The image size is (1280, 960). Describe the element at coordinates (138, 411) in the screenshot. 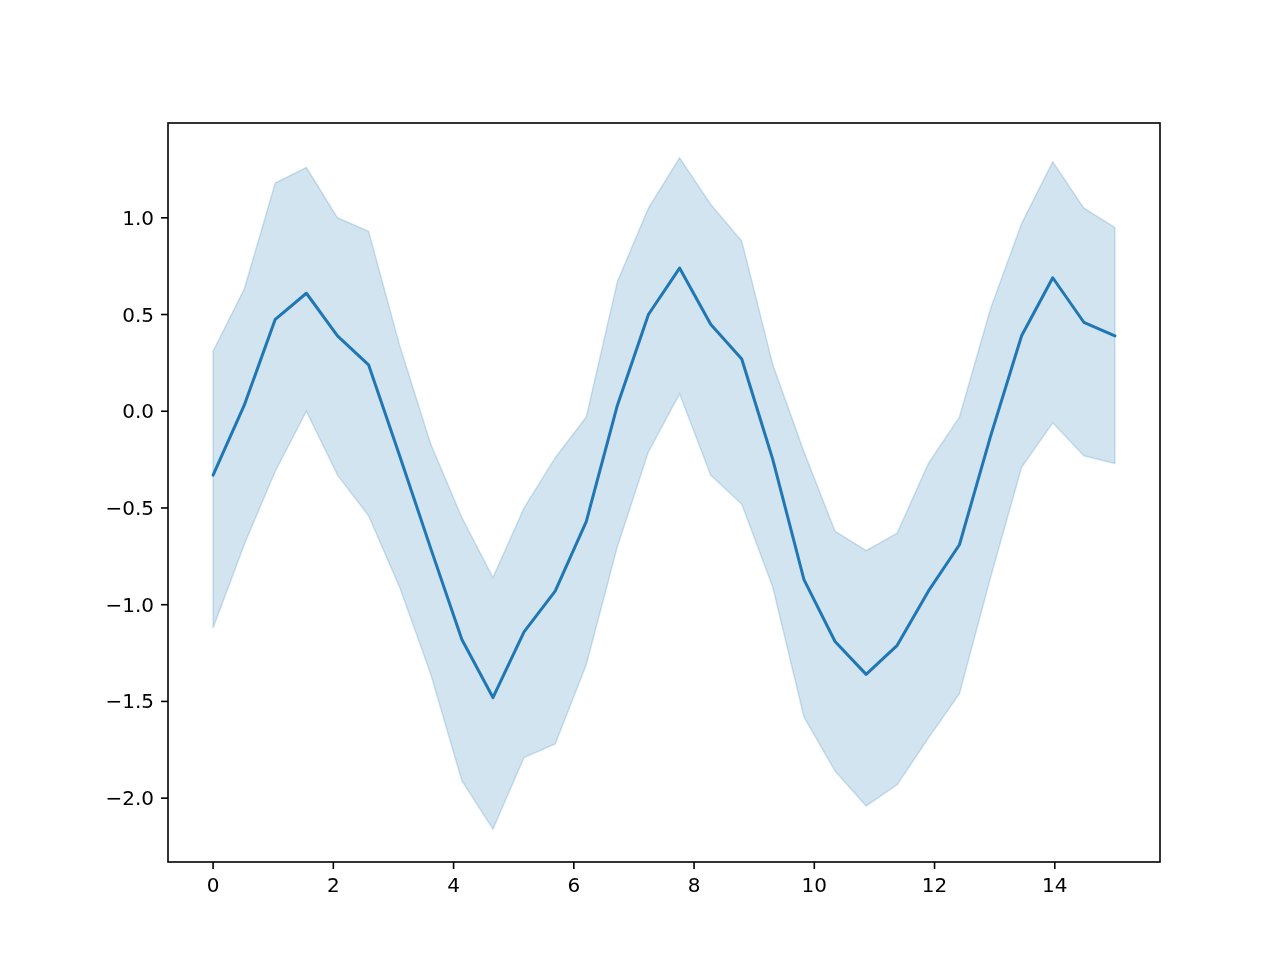

I see `y-tick-label: 0.0` at that location.